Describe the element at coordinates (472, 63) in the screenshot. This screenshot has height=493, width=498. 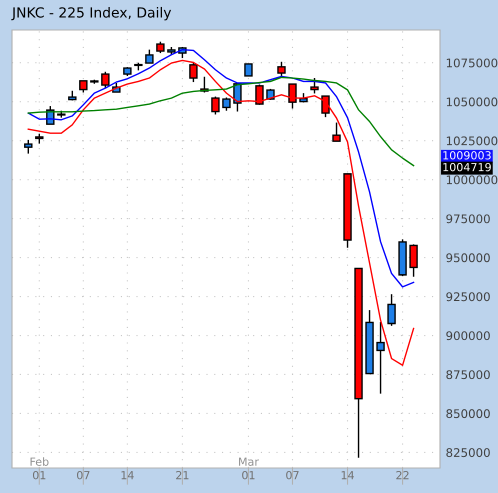
I see `y-tick-label: 1075000` at that location.